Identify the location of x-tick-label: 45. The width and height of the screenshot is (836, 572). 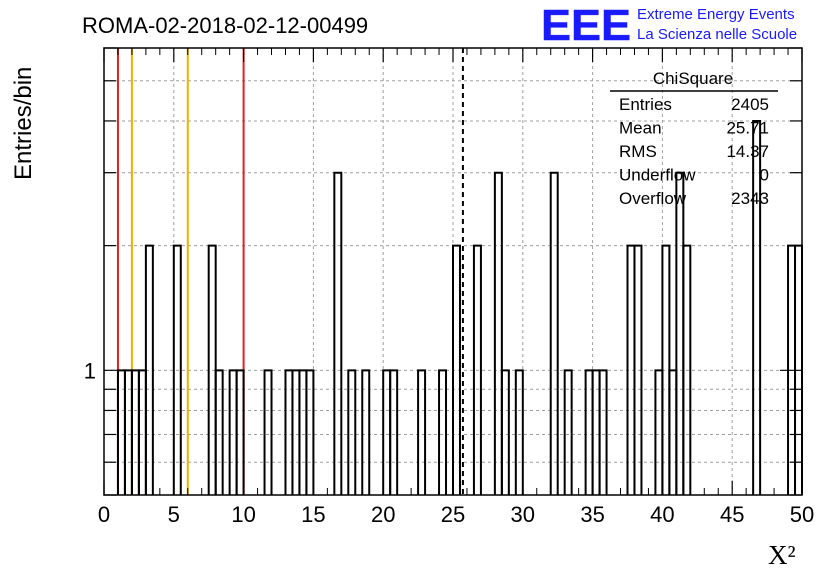
(732, 514).